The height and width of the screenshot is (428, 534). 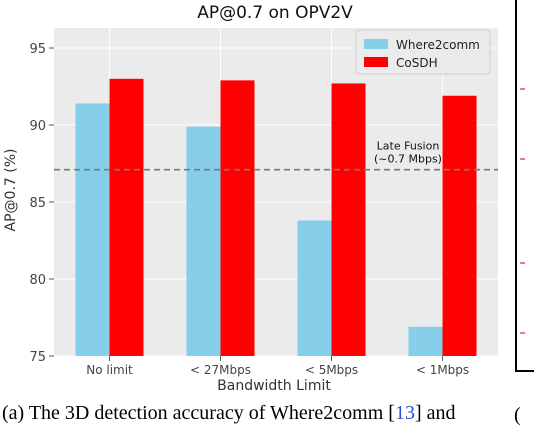 I want to click on legend-label: CoSDH, so click(x=417, y=63).